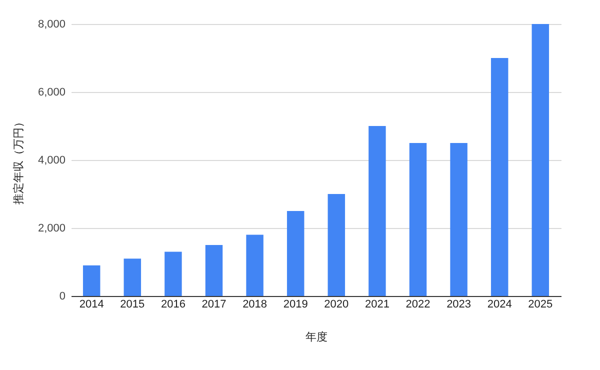  What do you see at coordinates (52, 24) in the screenshot?
I see `y-tick-label: 8,000` at bounding box center [52, 24].